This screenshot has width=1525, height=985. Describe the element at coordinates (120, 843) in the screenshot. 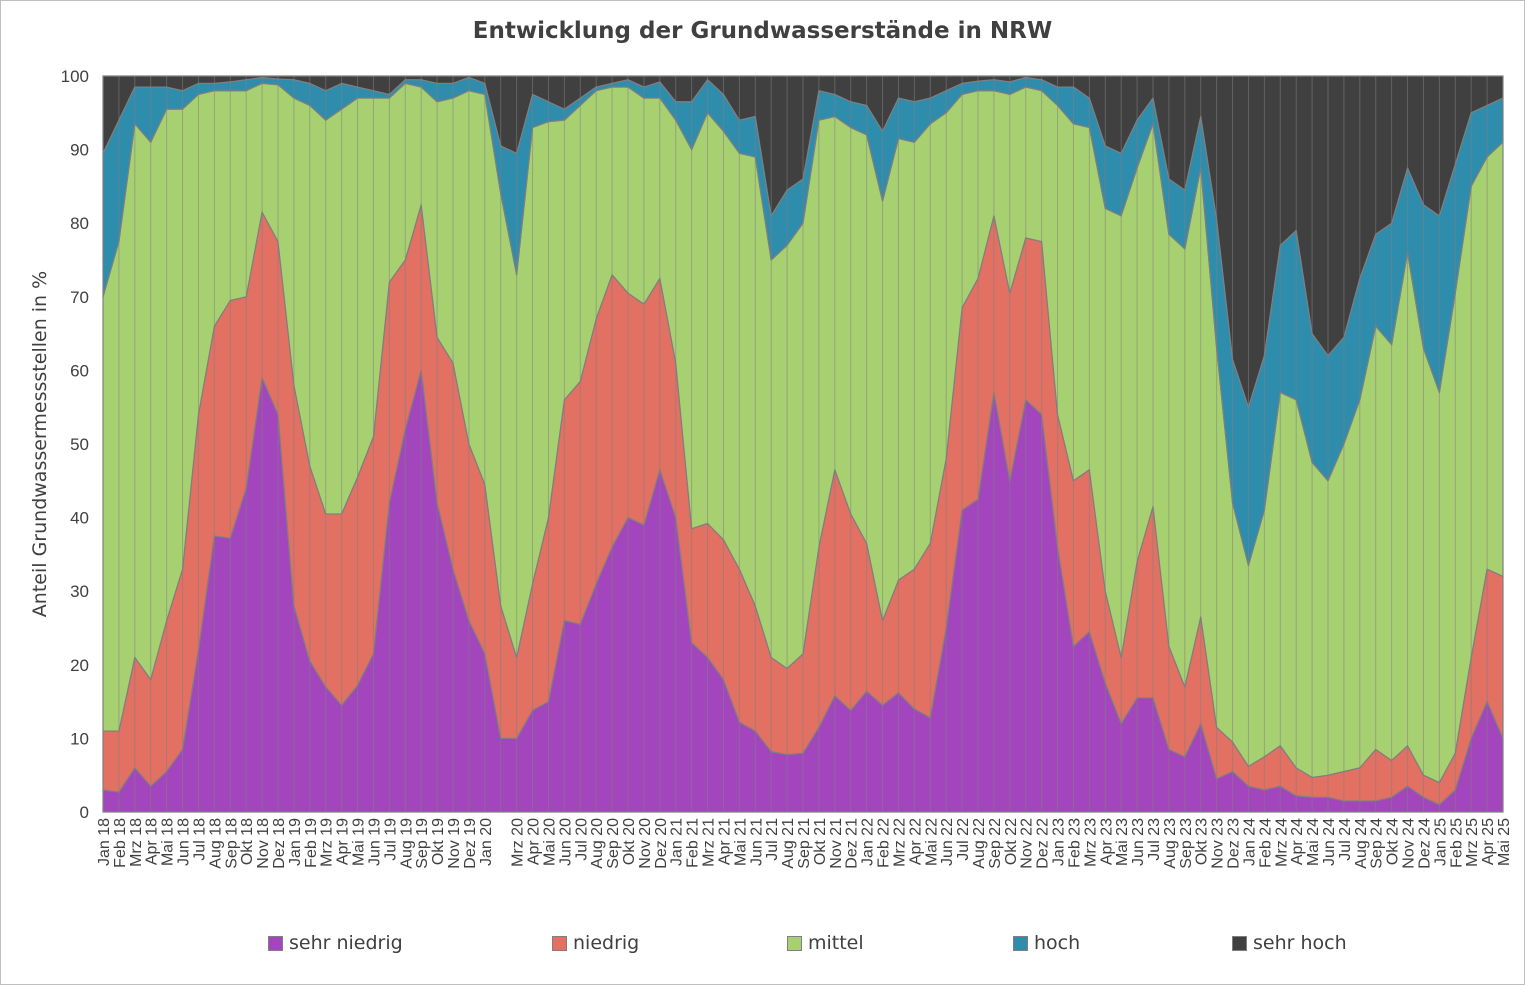

I see `x-tick-label: Feb 18` at that location.